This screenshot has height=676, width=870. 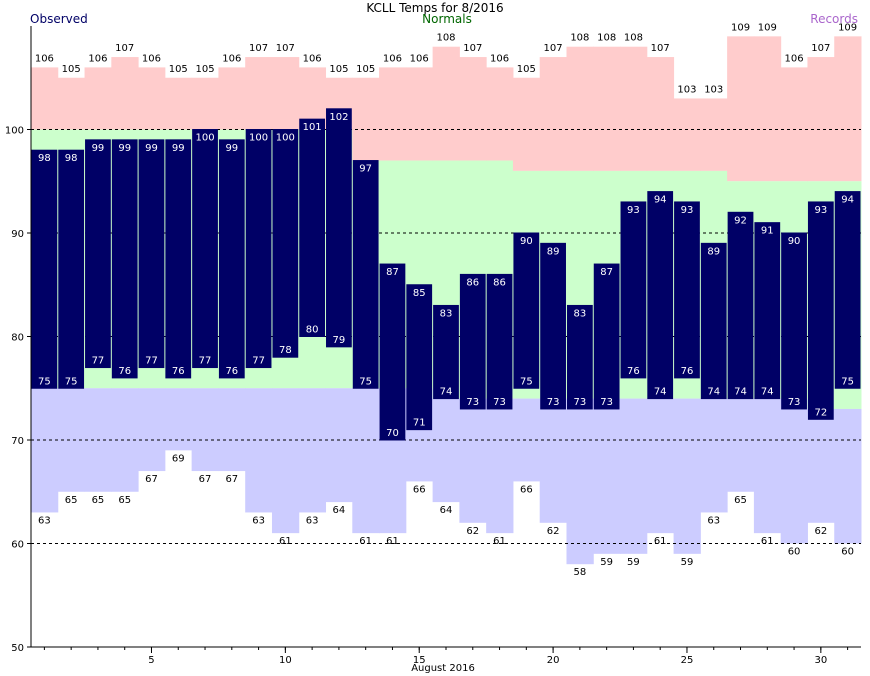 What do you see at coordinates (419, 660) in the screenshot?
I see `x-tick-label: 15` at bounding box center [419, 660].